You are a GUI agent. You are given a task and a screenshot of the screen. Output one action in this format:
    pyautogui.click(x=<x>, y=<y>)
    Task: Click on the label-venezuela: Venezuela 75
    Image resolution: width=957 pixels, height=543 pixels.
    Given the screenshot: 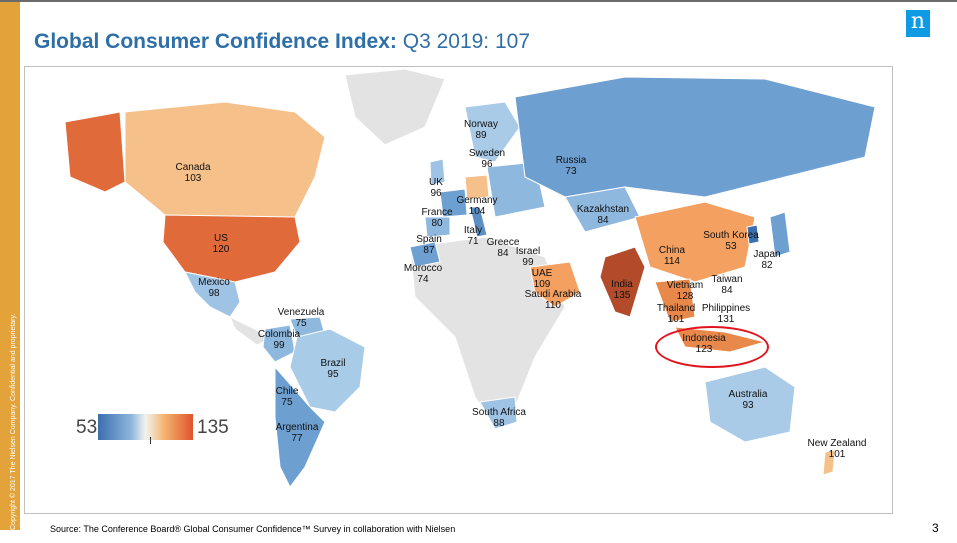 What is the action you would take?
    pyautogui.click(x=301, y=318)
    